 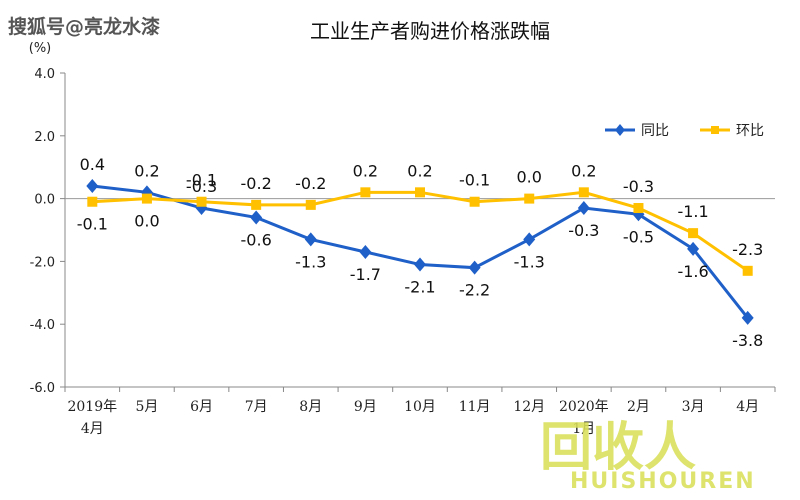 I want to click on data-label: -1.1, so click(x=692, y=211).